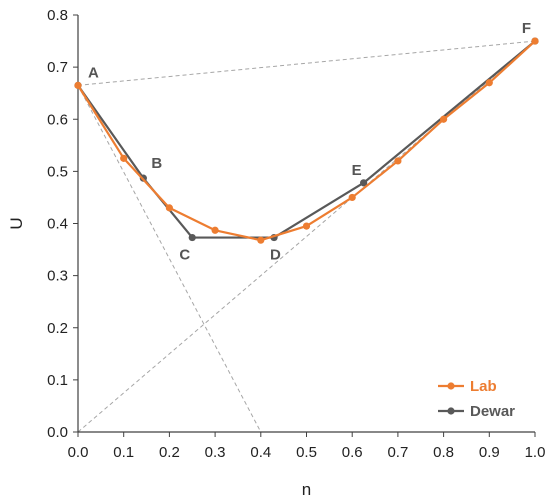 Image resolution: width=550 pixels, height=500 pixels. Describe the element at coordinates (526, 28) in the screenshot. I see `point-label-f: F` at that location.